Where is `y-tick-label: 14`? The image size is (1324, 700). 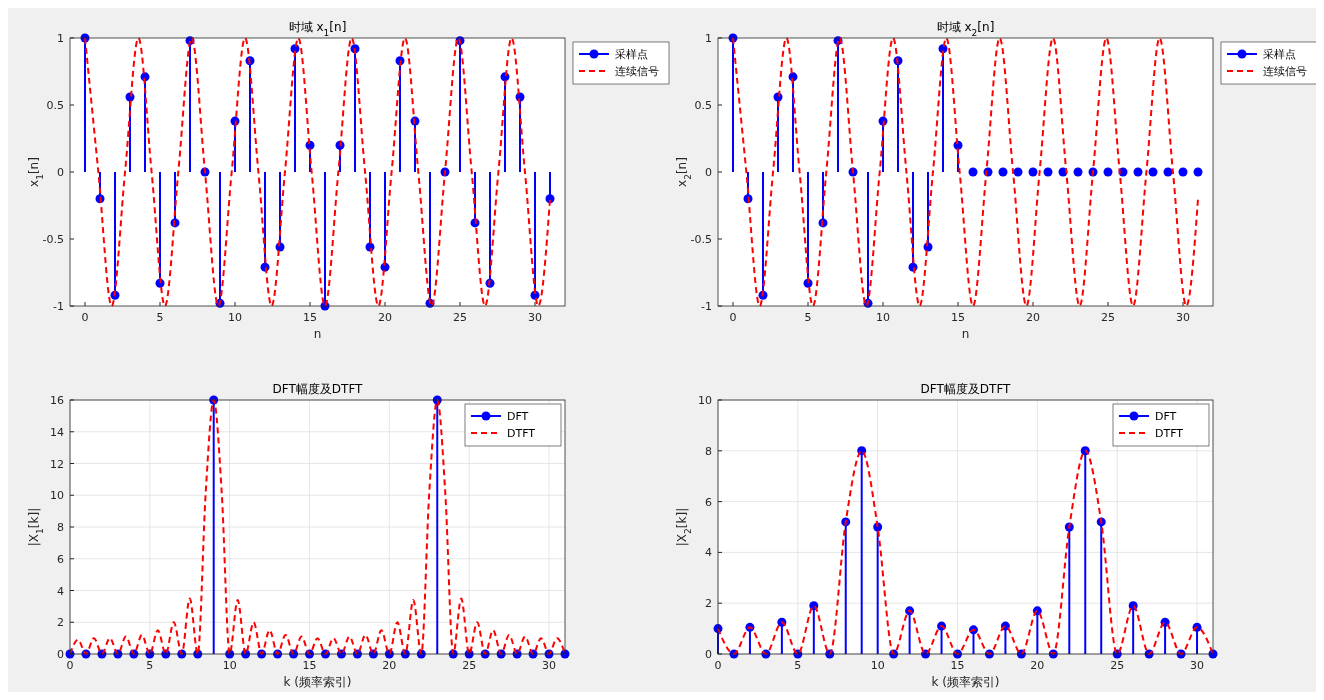
y-tick-label: 14 is located at coordinates (57, 432).